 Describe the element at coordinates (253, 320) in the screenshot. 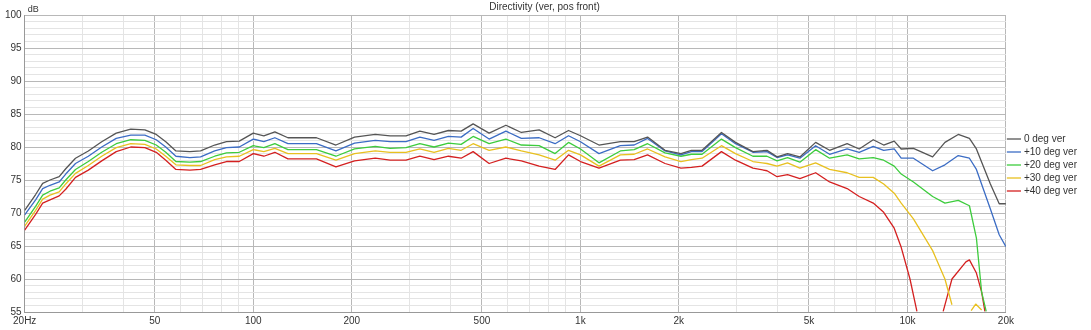

I see `x-tick-label: 100` at that location.